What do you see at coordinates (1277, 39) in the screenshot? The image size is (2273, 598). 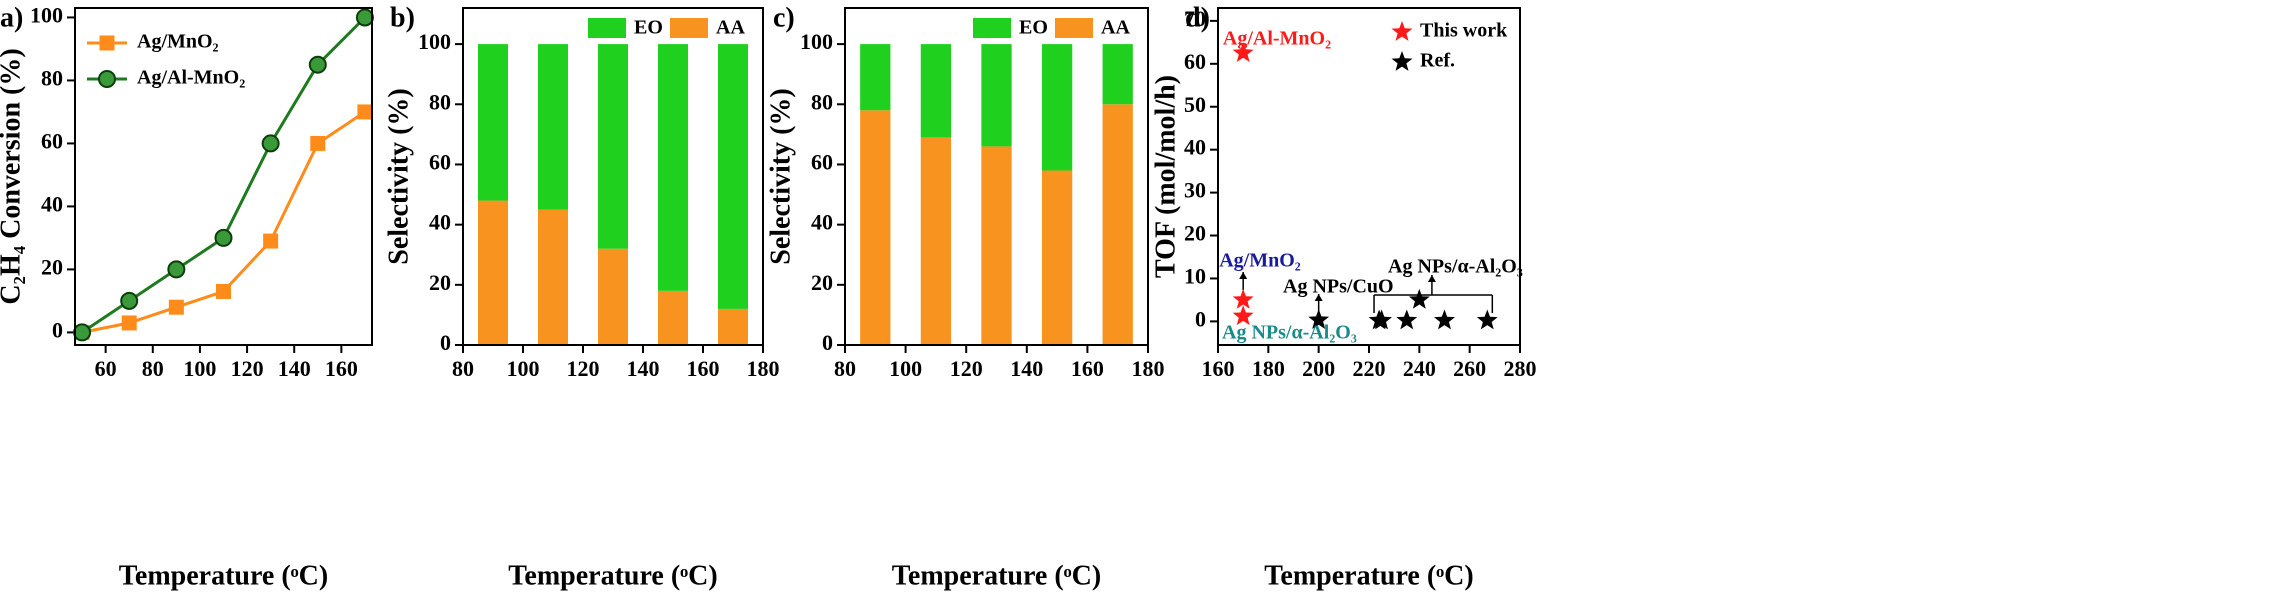 I see `annotation: Ag/Al-MnO₂` at bounding box center [1277, 39].